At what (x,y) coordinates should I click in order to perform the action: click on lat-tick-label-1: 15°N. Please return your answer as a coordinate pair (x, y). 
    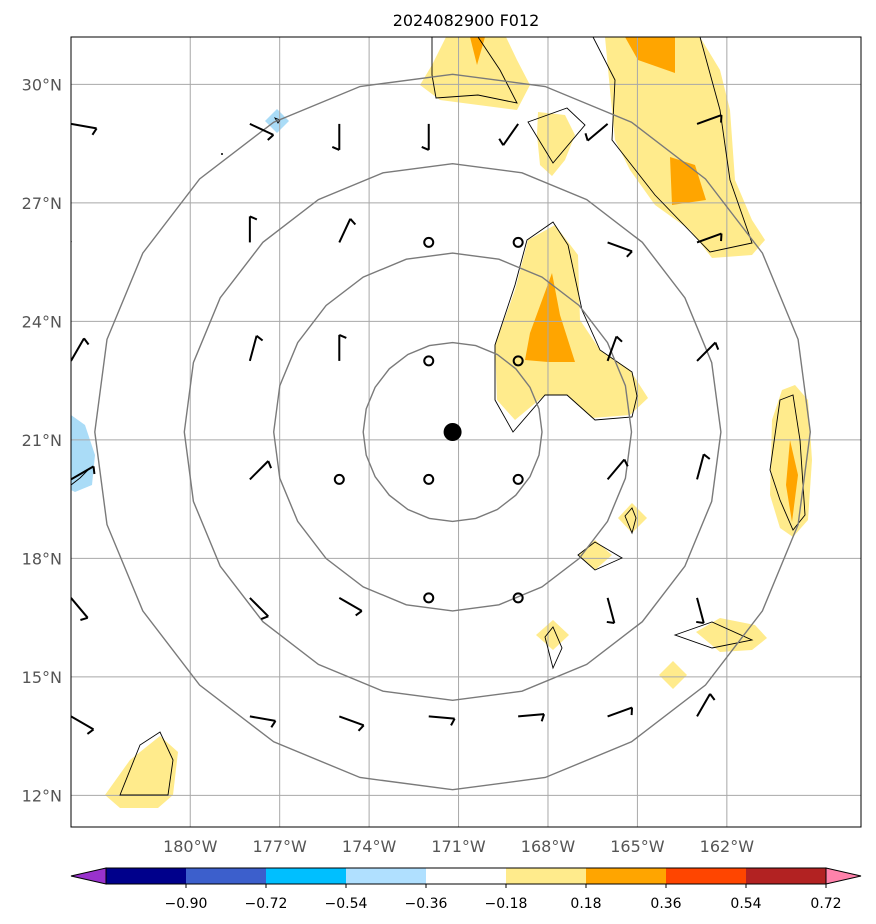
    Looking at the image, I should click on (42, 677).